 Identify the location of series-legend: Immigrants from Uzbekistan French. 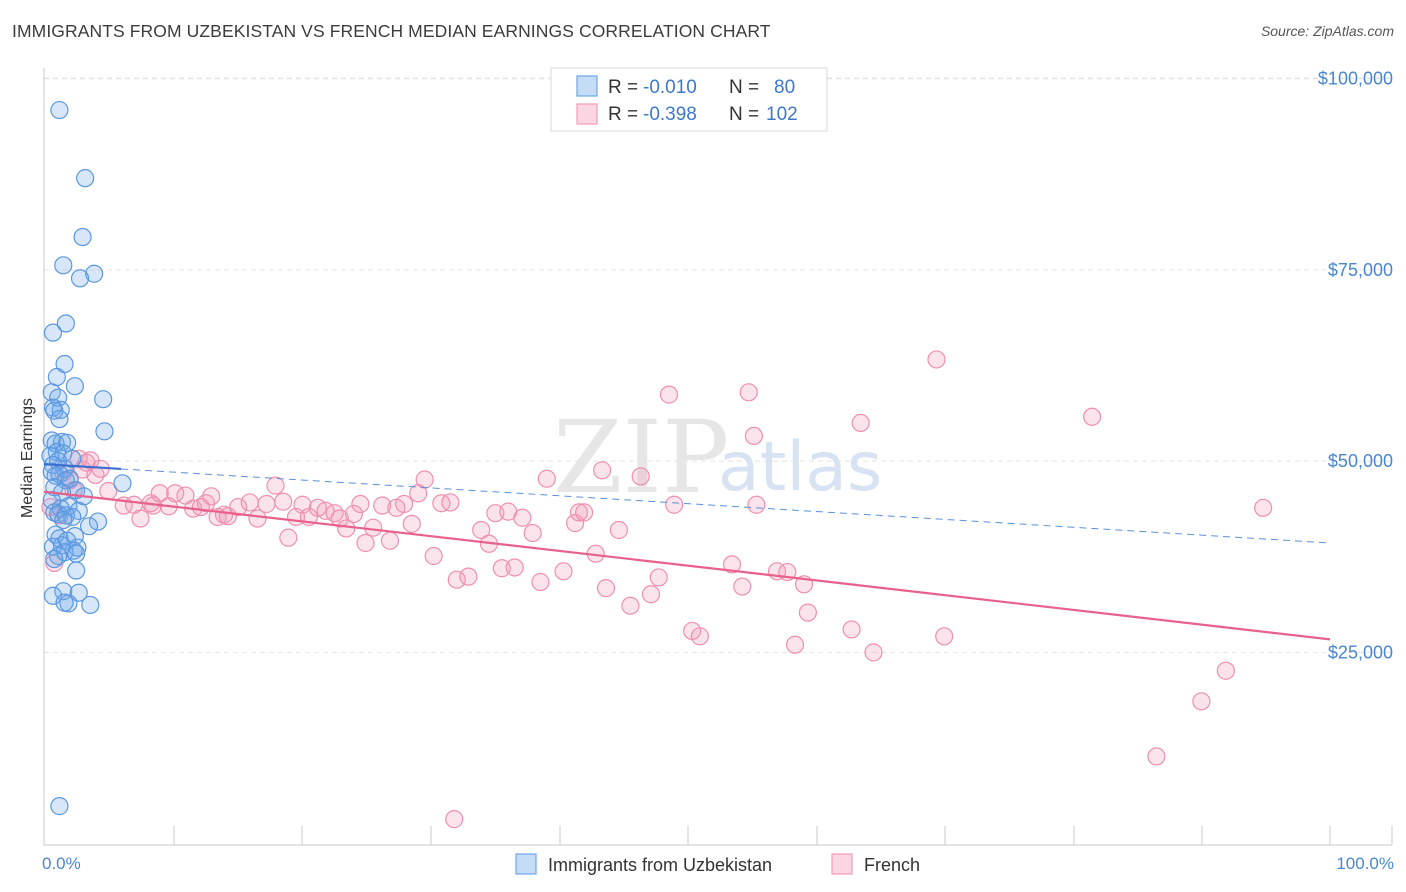
(717, 864).